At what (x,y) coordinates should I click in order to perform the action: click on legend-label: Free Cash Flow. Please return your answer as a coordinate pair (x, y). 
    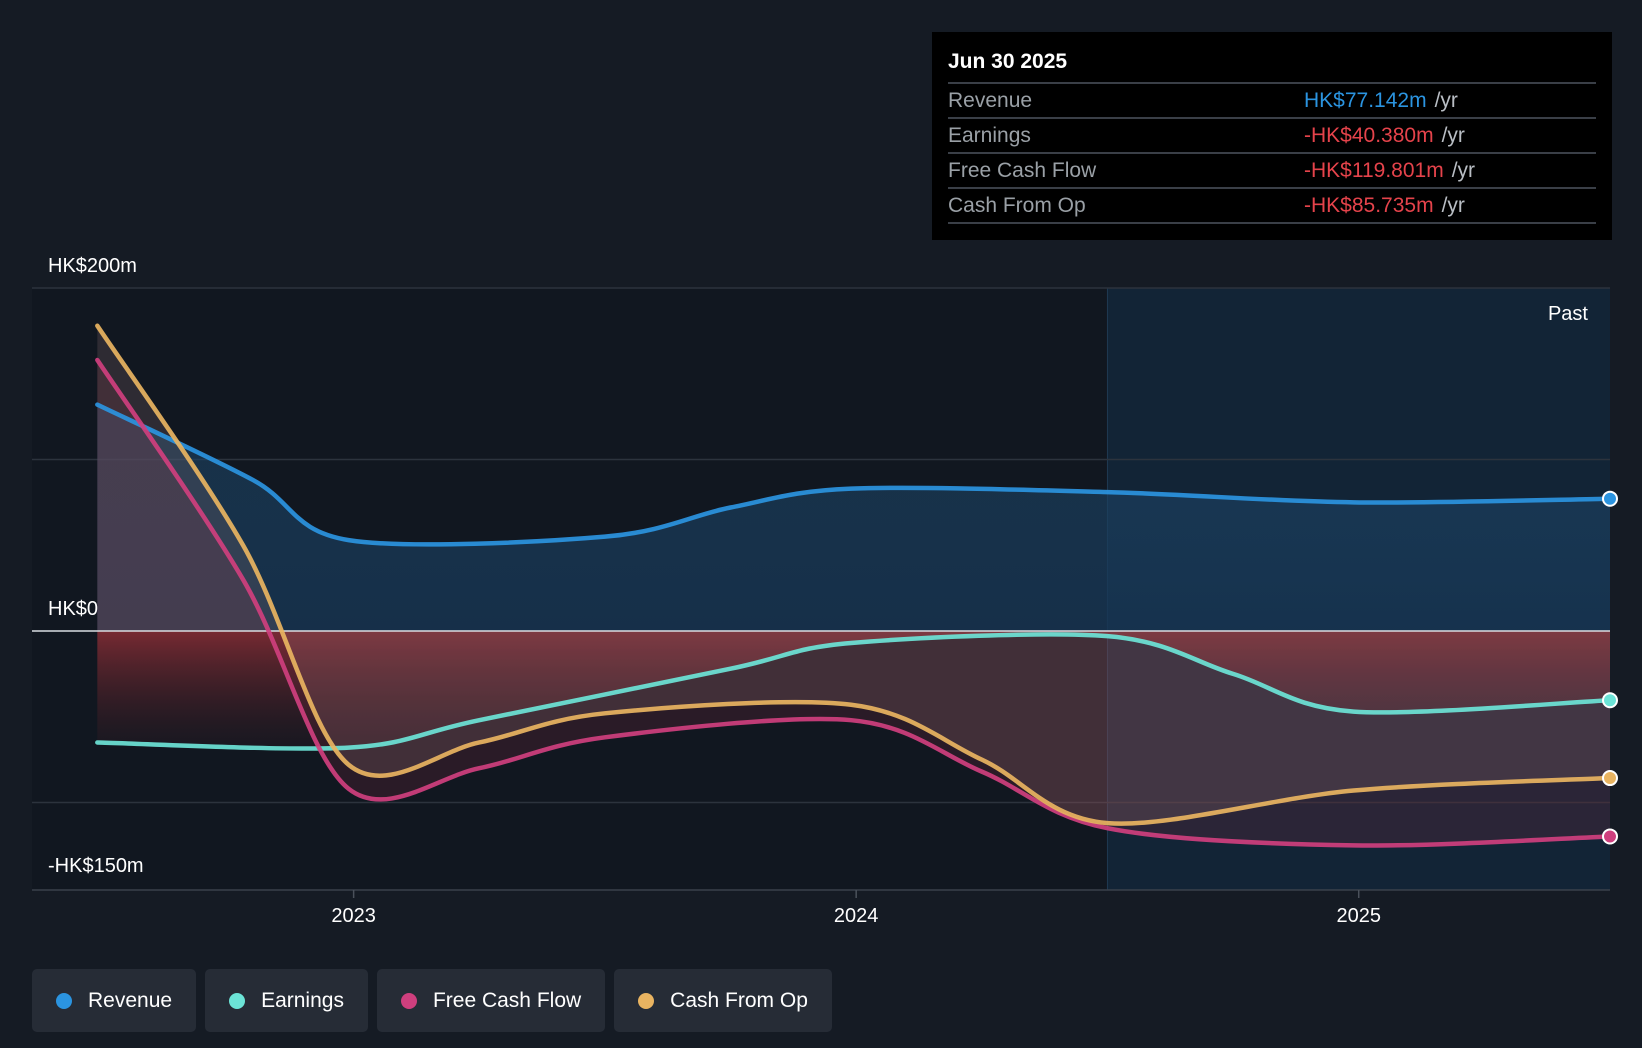
    Looking at the image, I should click on (507, 1000).